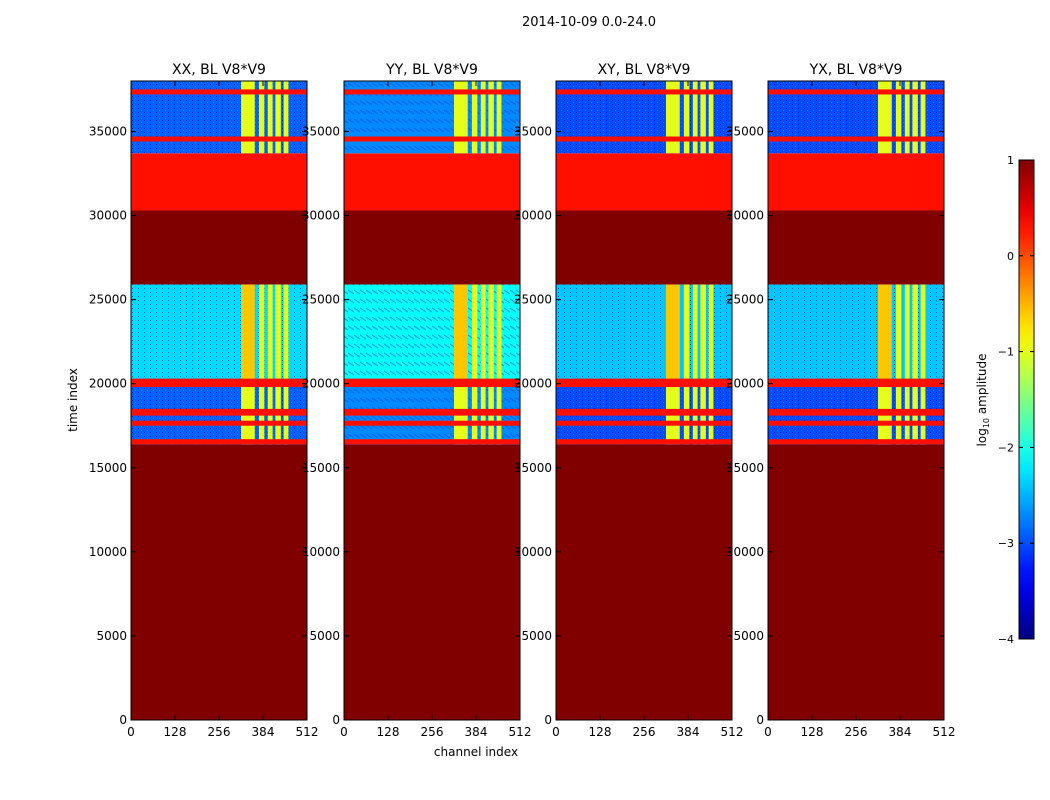  What do you see at coordinates (1006, 639) in the screenshot?
I see `colorbar-tick-label: −4` at bounding box center [1006, 639].